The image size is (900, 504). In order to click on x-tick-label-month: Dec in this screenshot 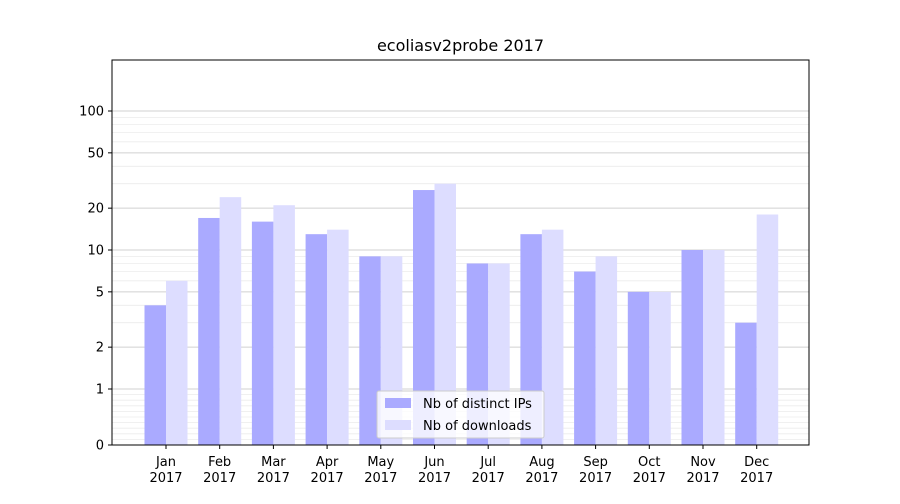, I will do `click(756, 462)`.